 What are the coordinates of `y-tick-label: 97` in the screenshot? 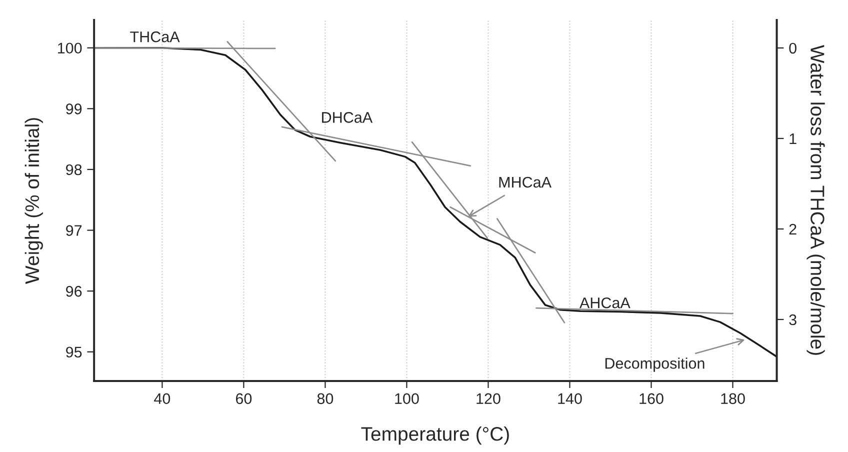 It's located at (74, 230).